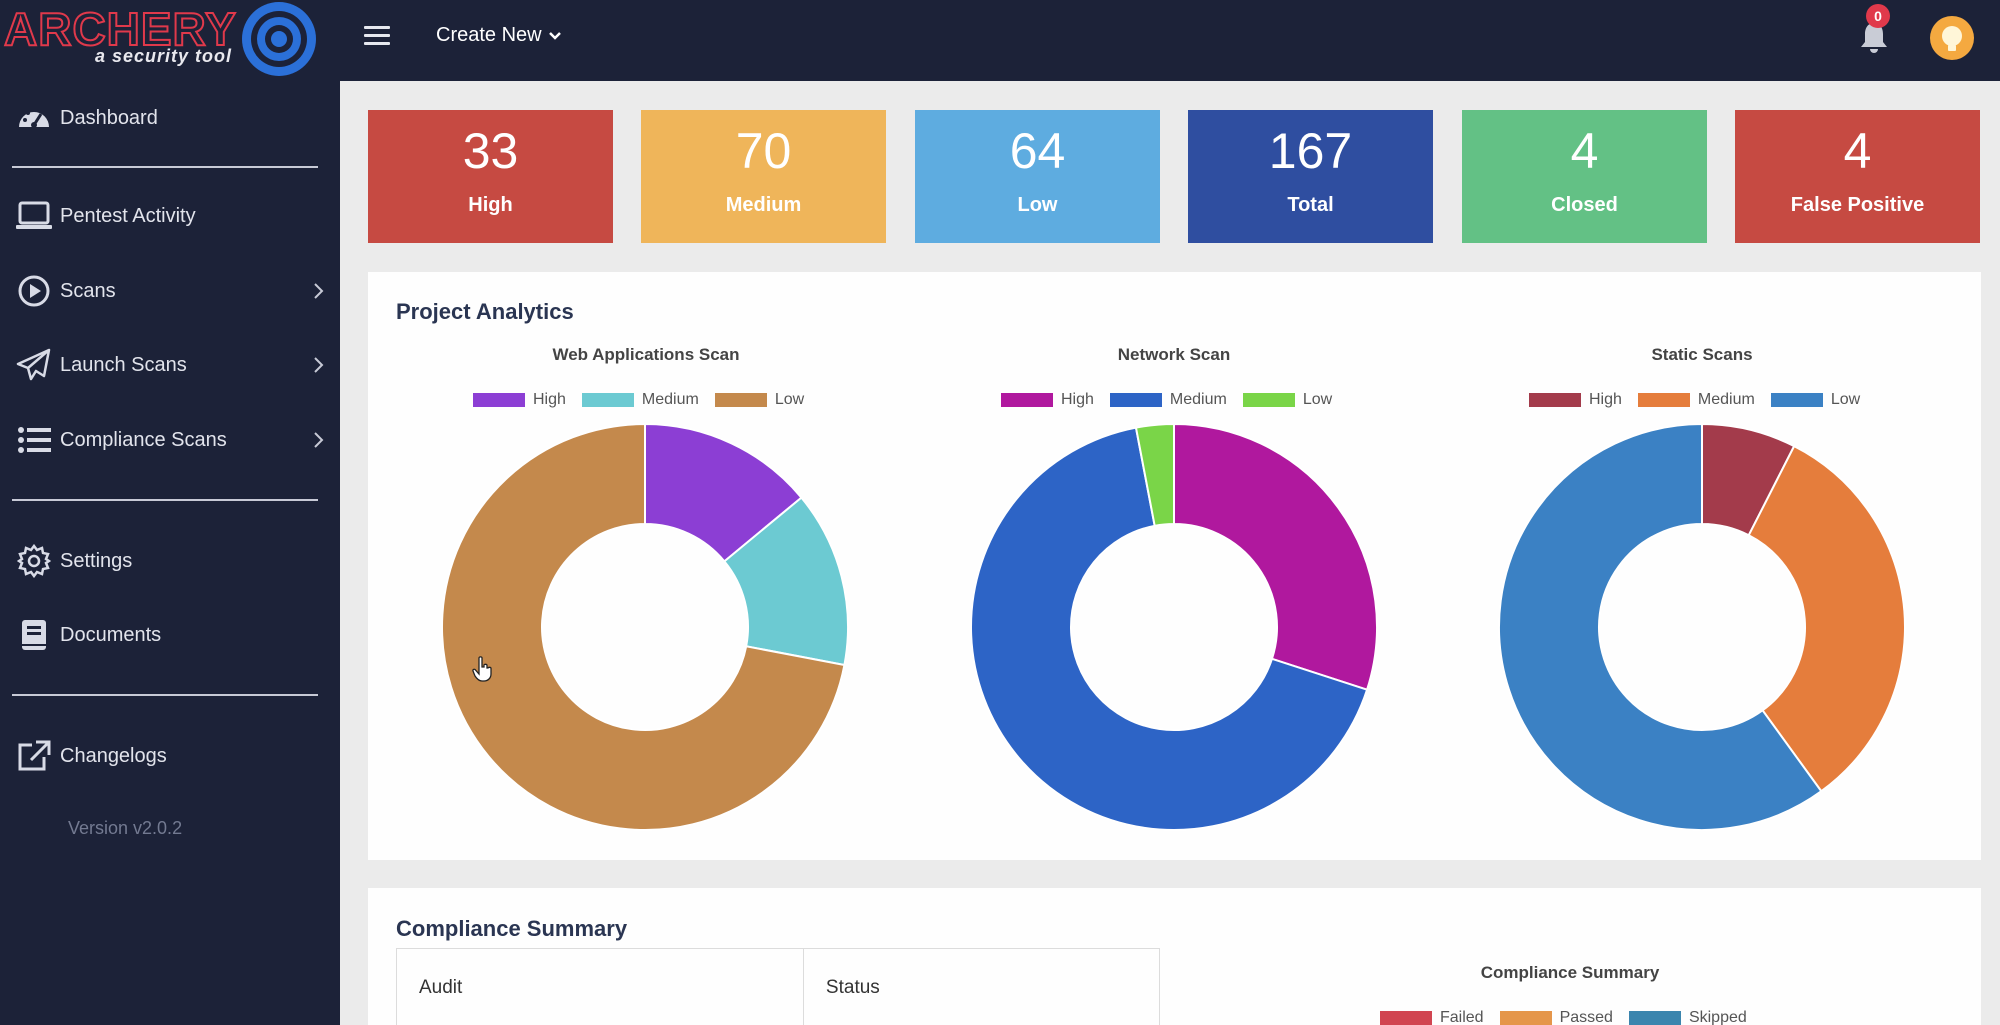  What do you see at coordinates (170, 118) in the screenshot?
I see `sidebar-item-dashboard: Dashboard` at bounding box center [170, 118].